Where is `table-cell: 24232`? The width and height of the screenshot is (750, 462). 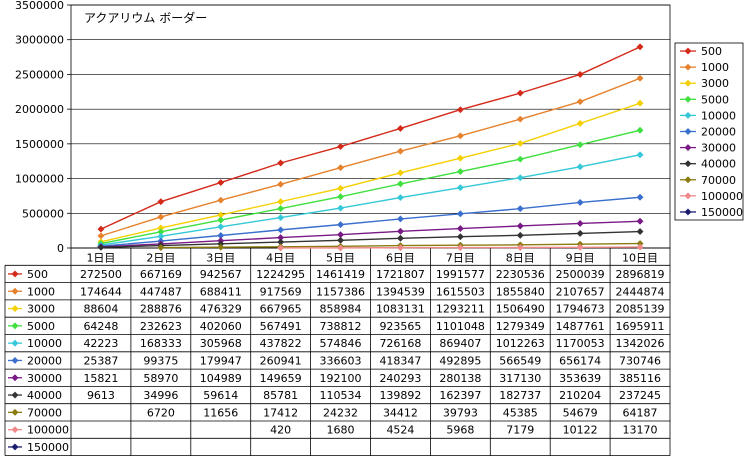
table-cell: 24232 is located at coordinates (340, 412).